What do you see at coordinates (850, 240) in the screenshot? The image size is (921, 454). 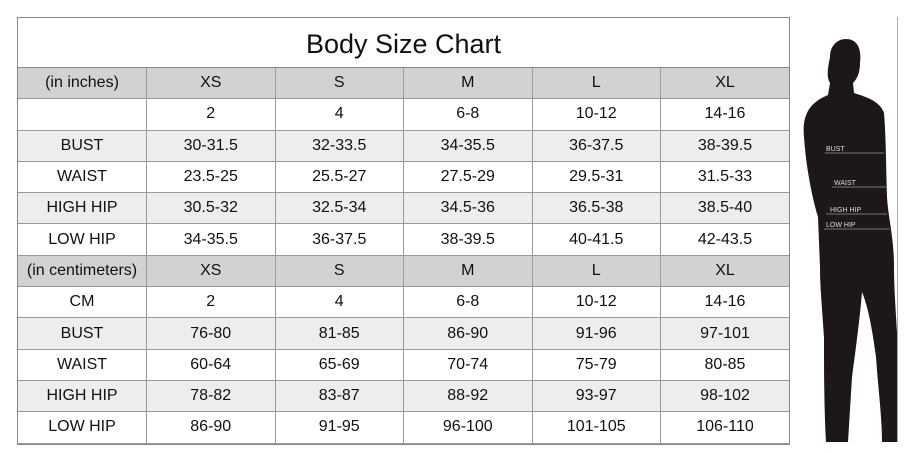 I see `silhouette-shape` at bounding box center [850, 240].